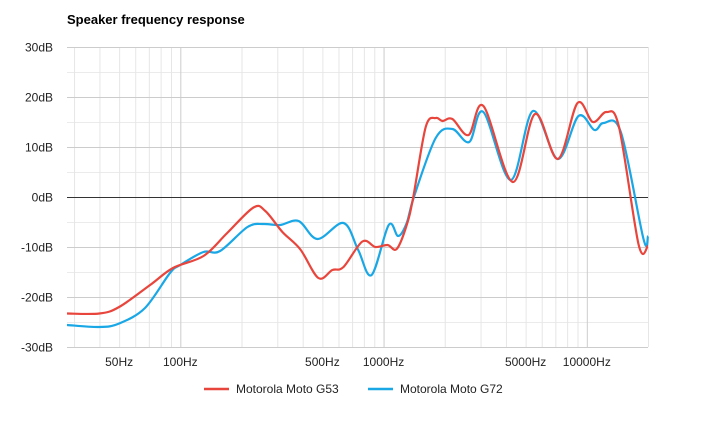  I want to click on y-tick-label: -10dB, so click(37, 248).